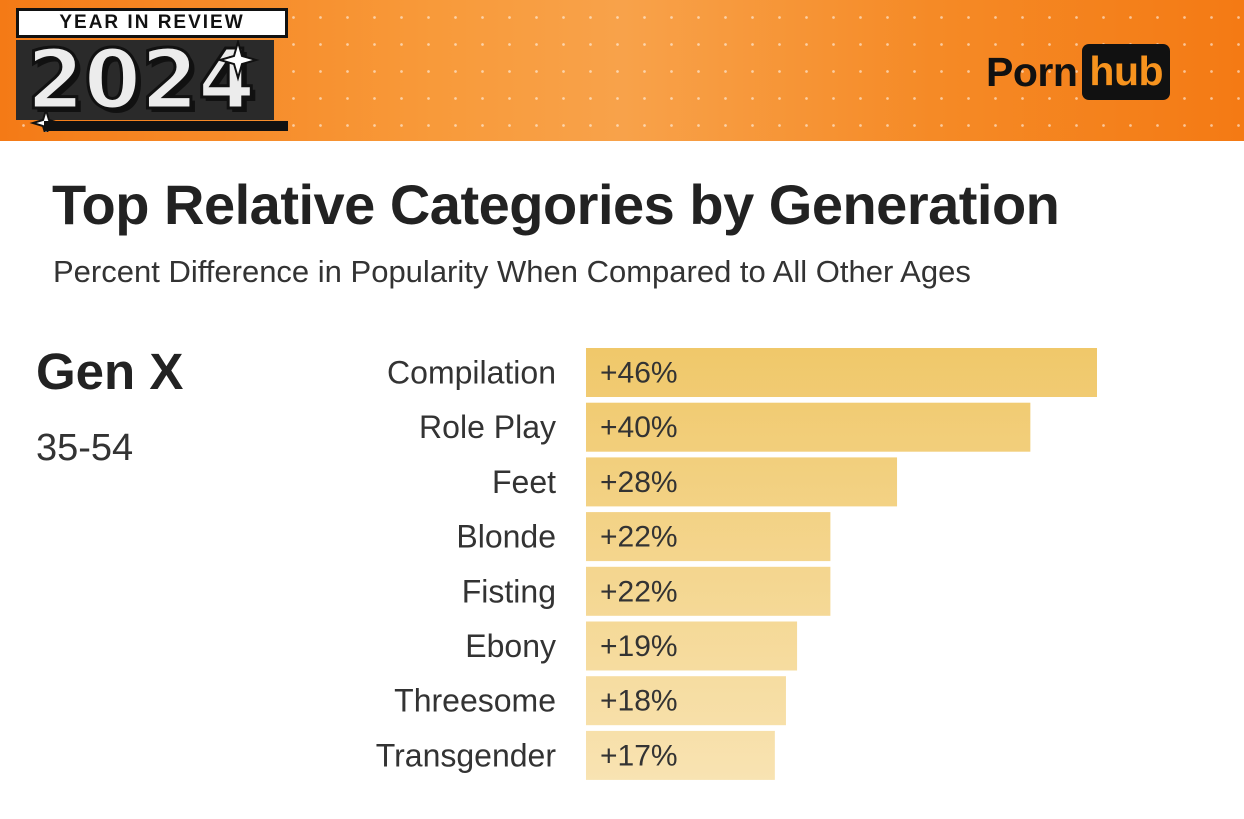  What do you see at coordinates (166, 126) in the screenshot?
I see `badge-underline` at bounding box center [166, 126].